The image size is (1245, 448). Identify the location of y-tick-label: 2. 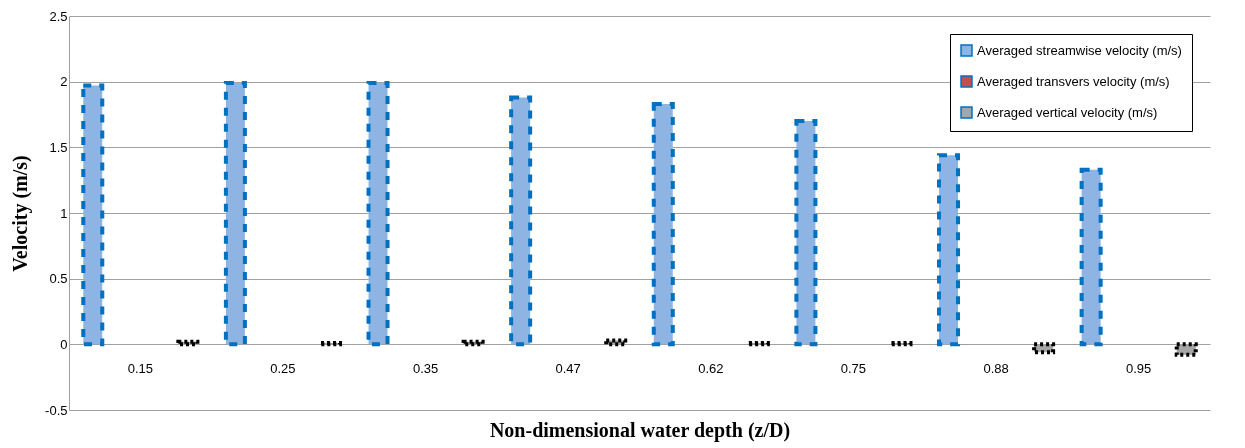
(64, 82).